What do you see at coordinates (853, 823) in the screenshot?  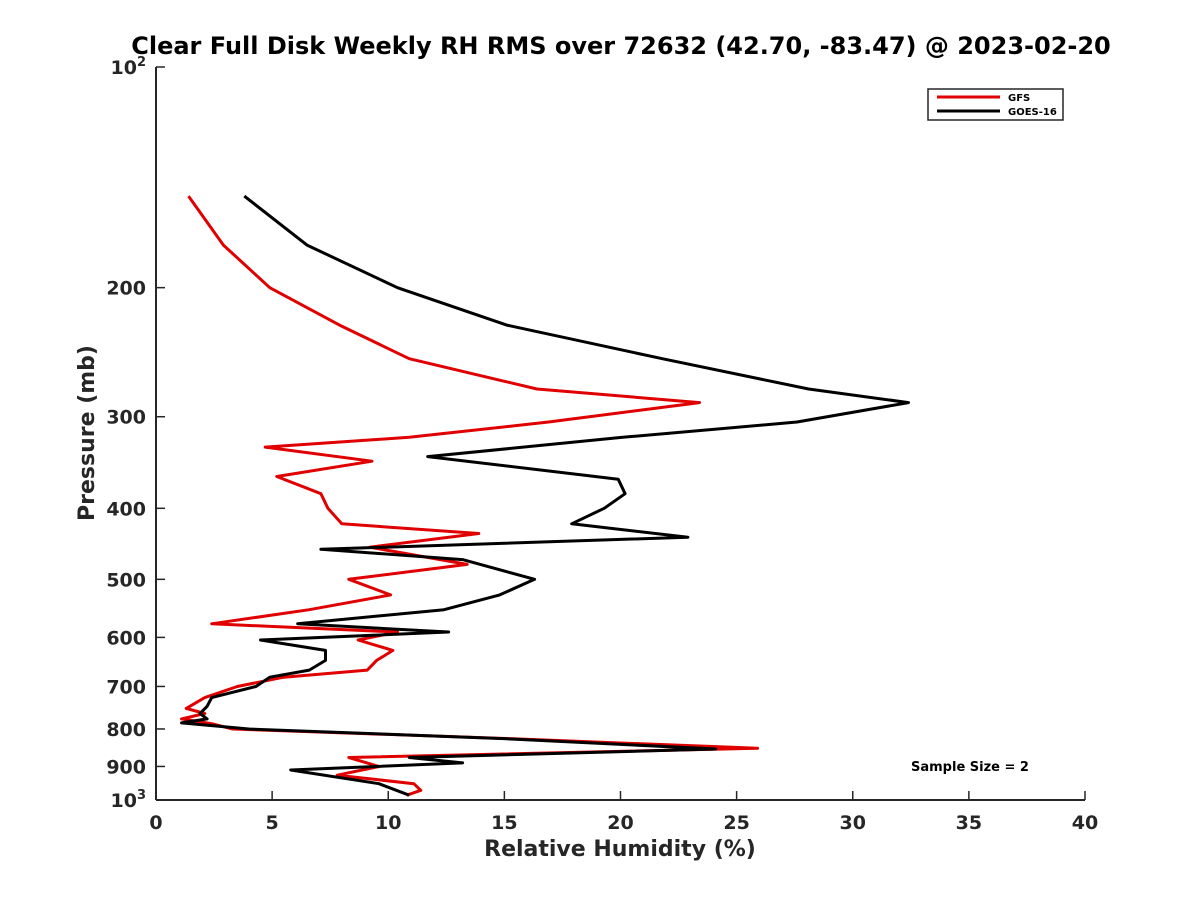 I see `x-tick-label: 30` at bounding box center [853, 823].